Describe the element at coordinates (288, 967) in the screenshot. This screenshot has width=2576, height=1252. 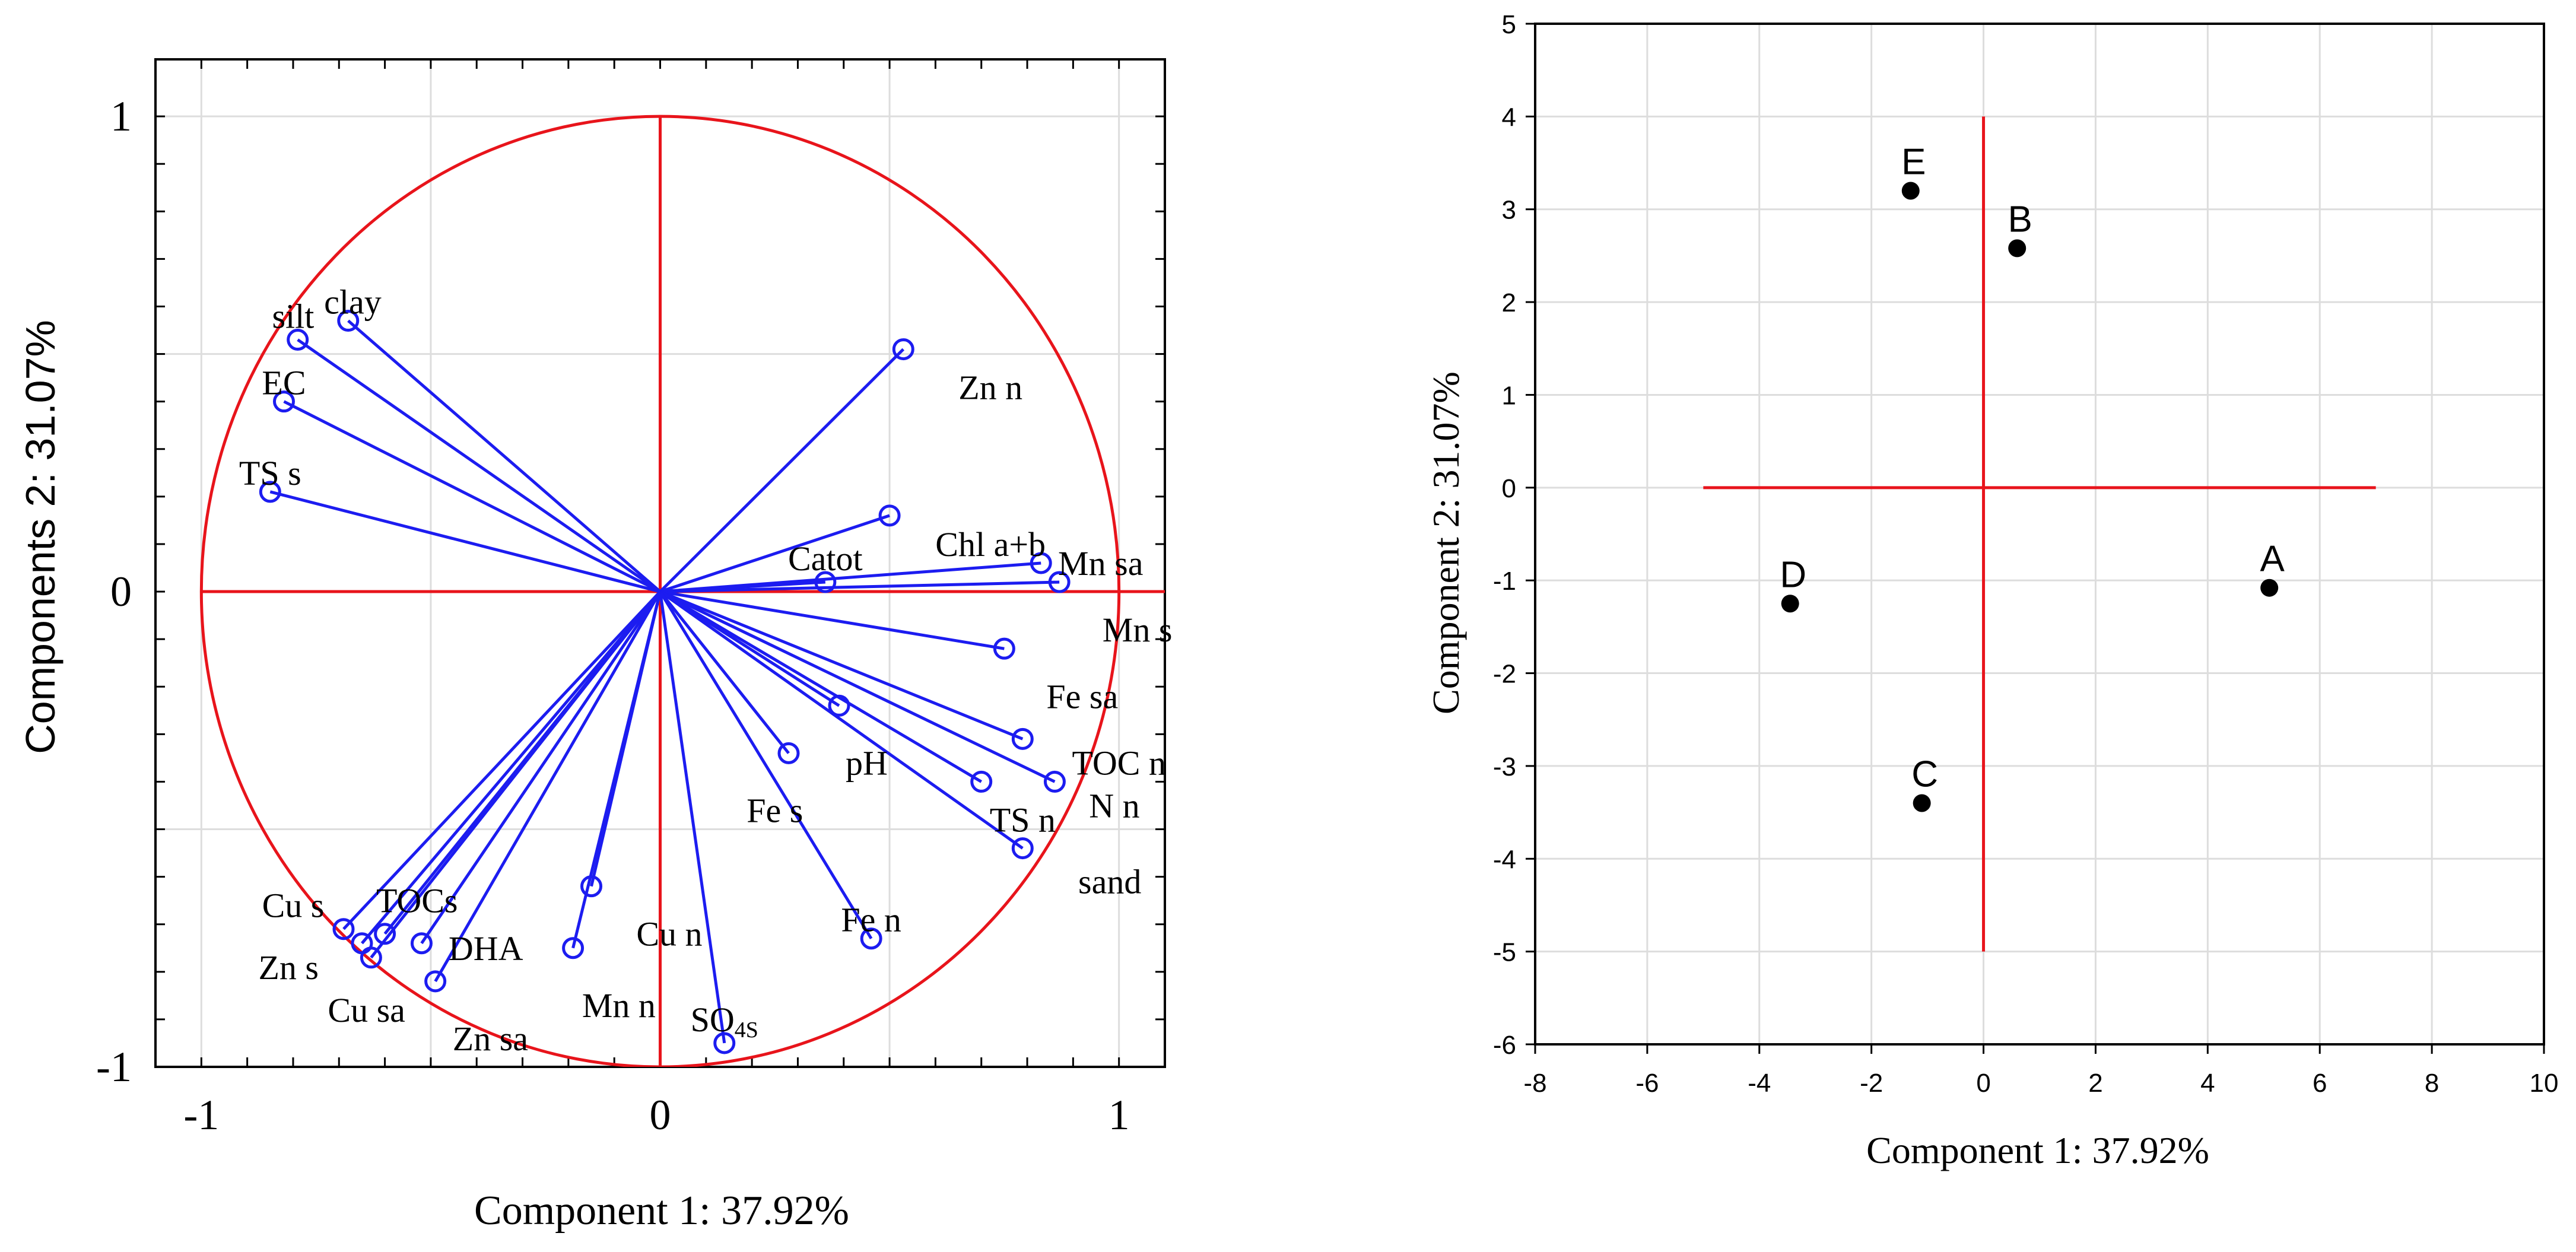
I see `label-zn-s: Zn s` at that location.